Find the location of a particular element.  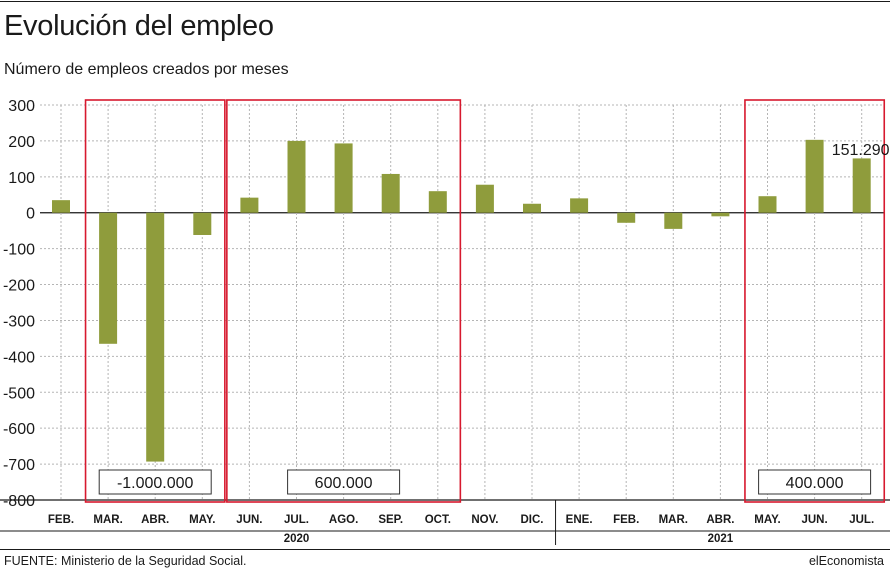

total-label: -1.000.000 is located at coordinates (155, 483).